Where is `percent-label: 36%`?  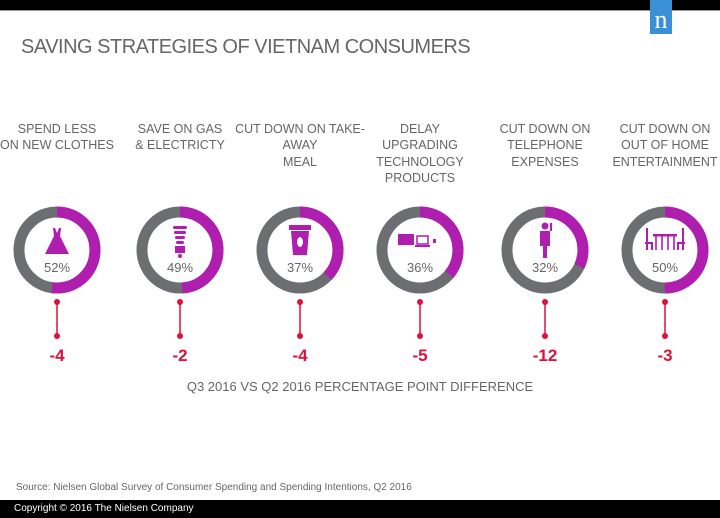 percent-label: 36% is located at coordinates (420, 267).